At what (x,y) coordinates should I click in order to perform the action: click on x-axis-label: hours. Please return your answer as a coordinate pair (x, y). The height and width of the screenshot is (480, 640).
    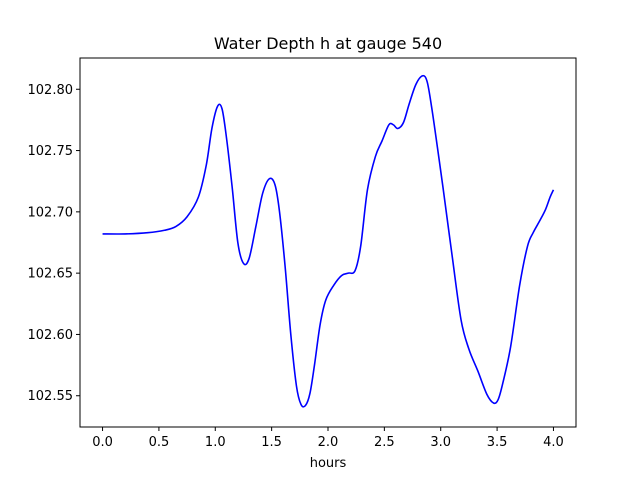
    Looking at the image, I should click on (328, 463).